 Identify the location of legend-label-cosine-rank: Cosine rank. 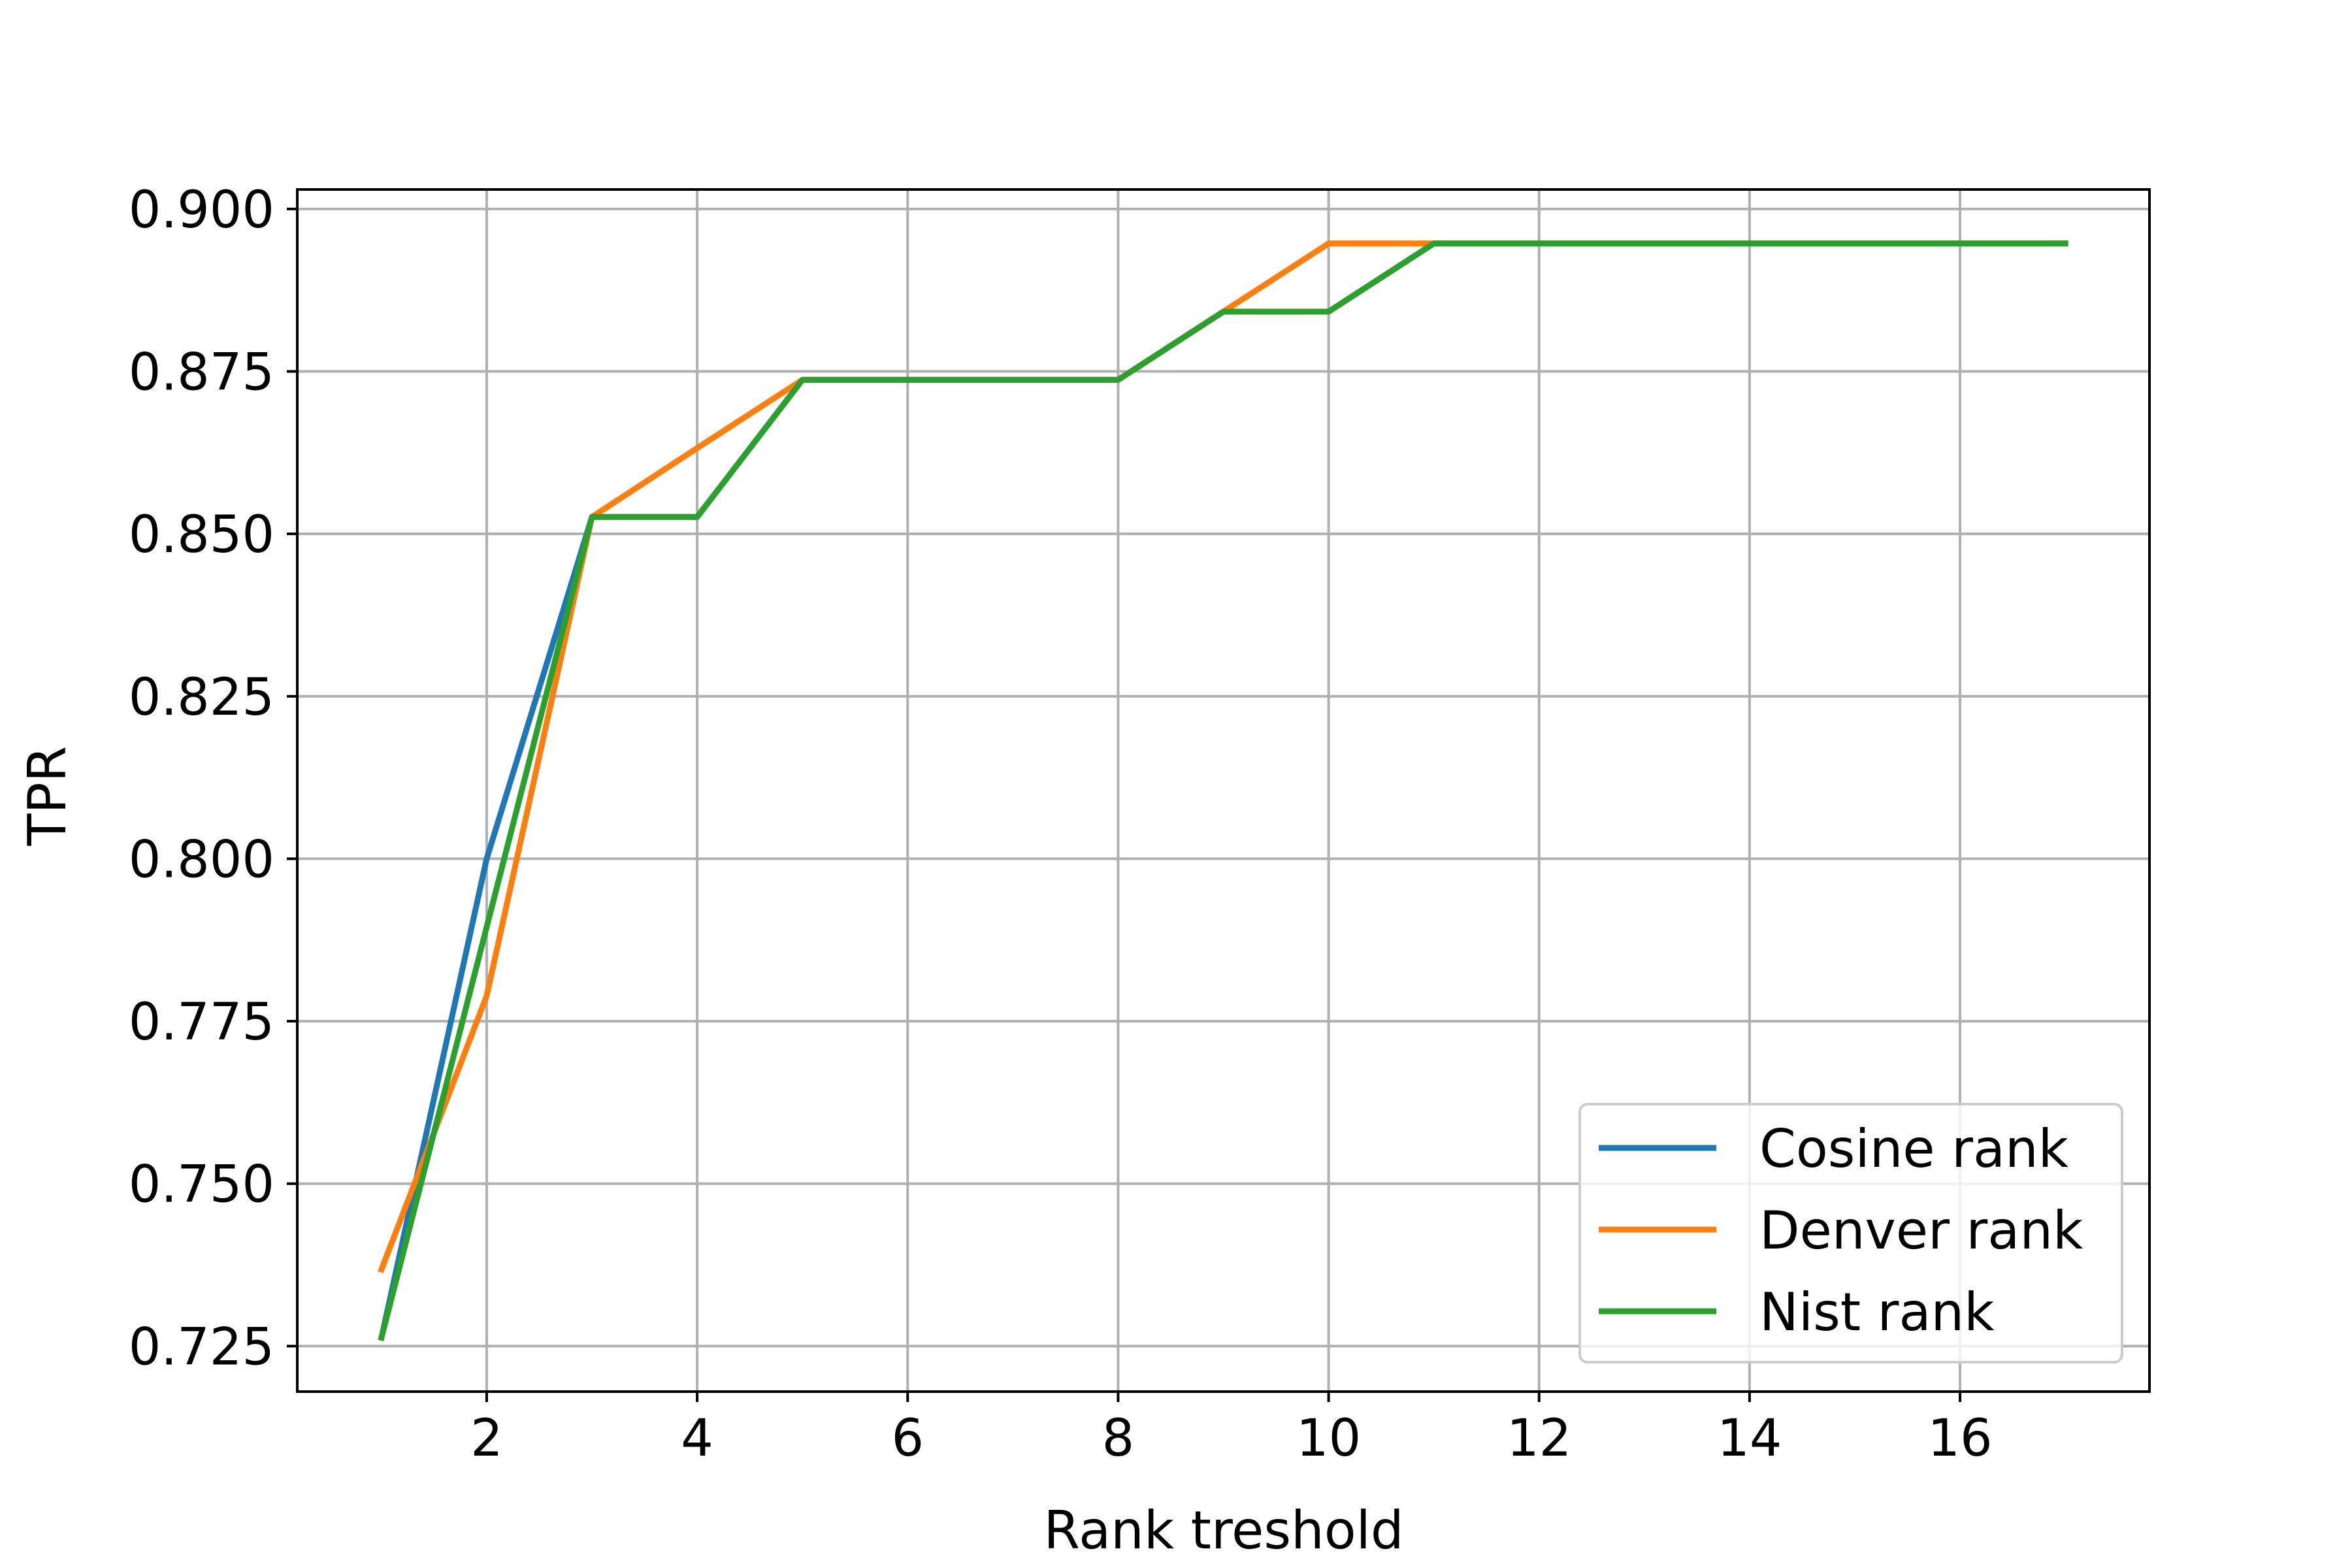
(1914, 1149).